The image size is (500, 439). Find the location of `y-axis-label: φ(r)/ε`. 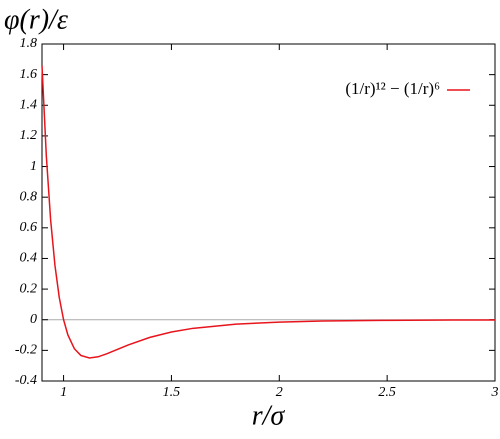

y-axis-label: φ(r)/ε is located at coordinates (36, 19).